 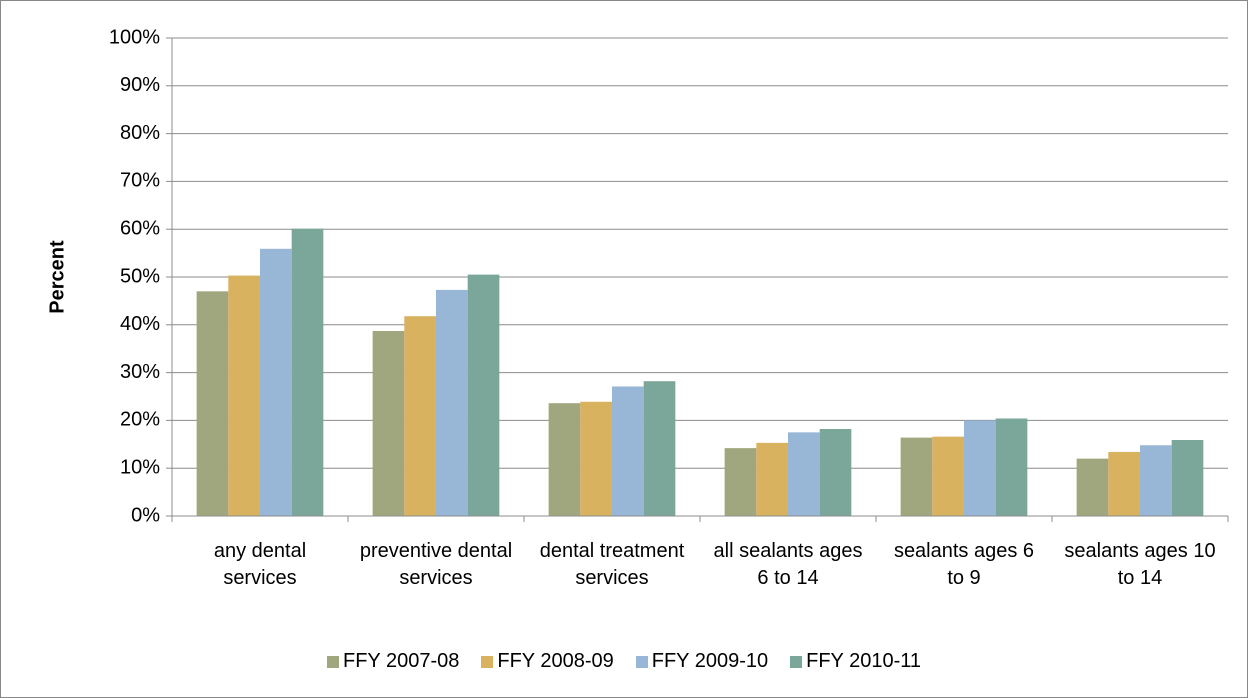 I want to click on y-tick-label: 50%, so click(x=140, y=276).